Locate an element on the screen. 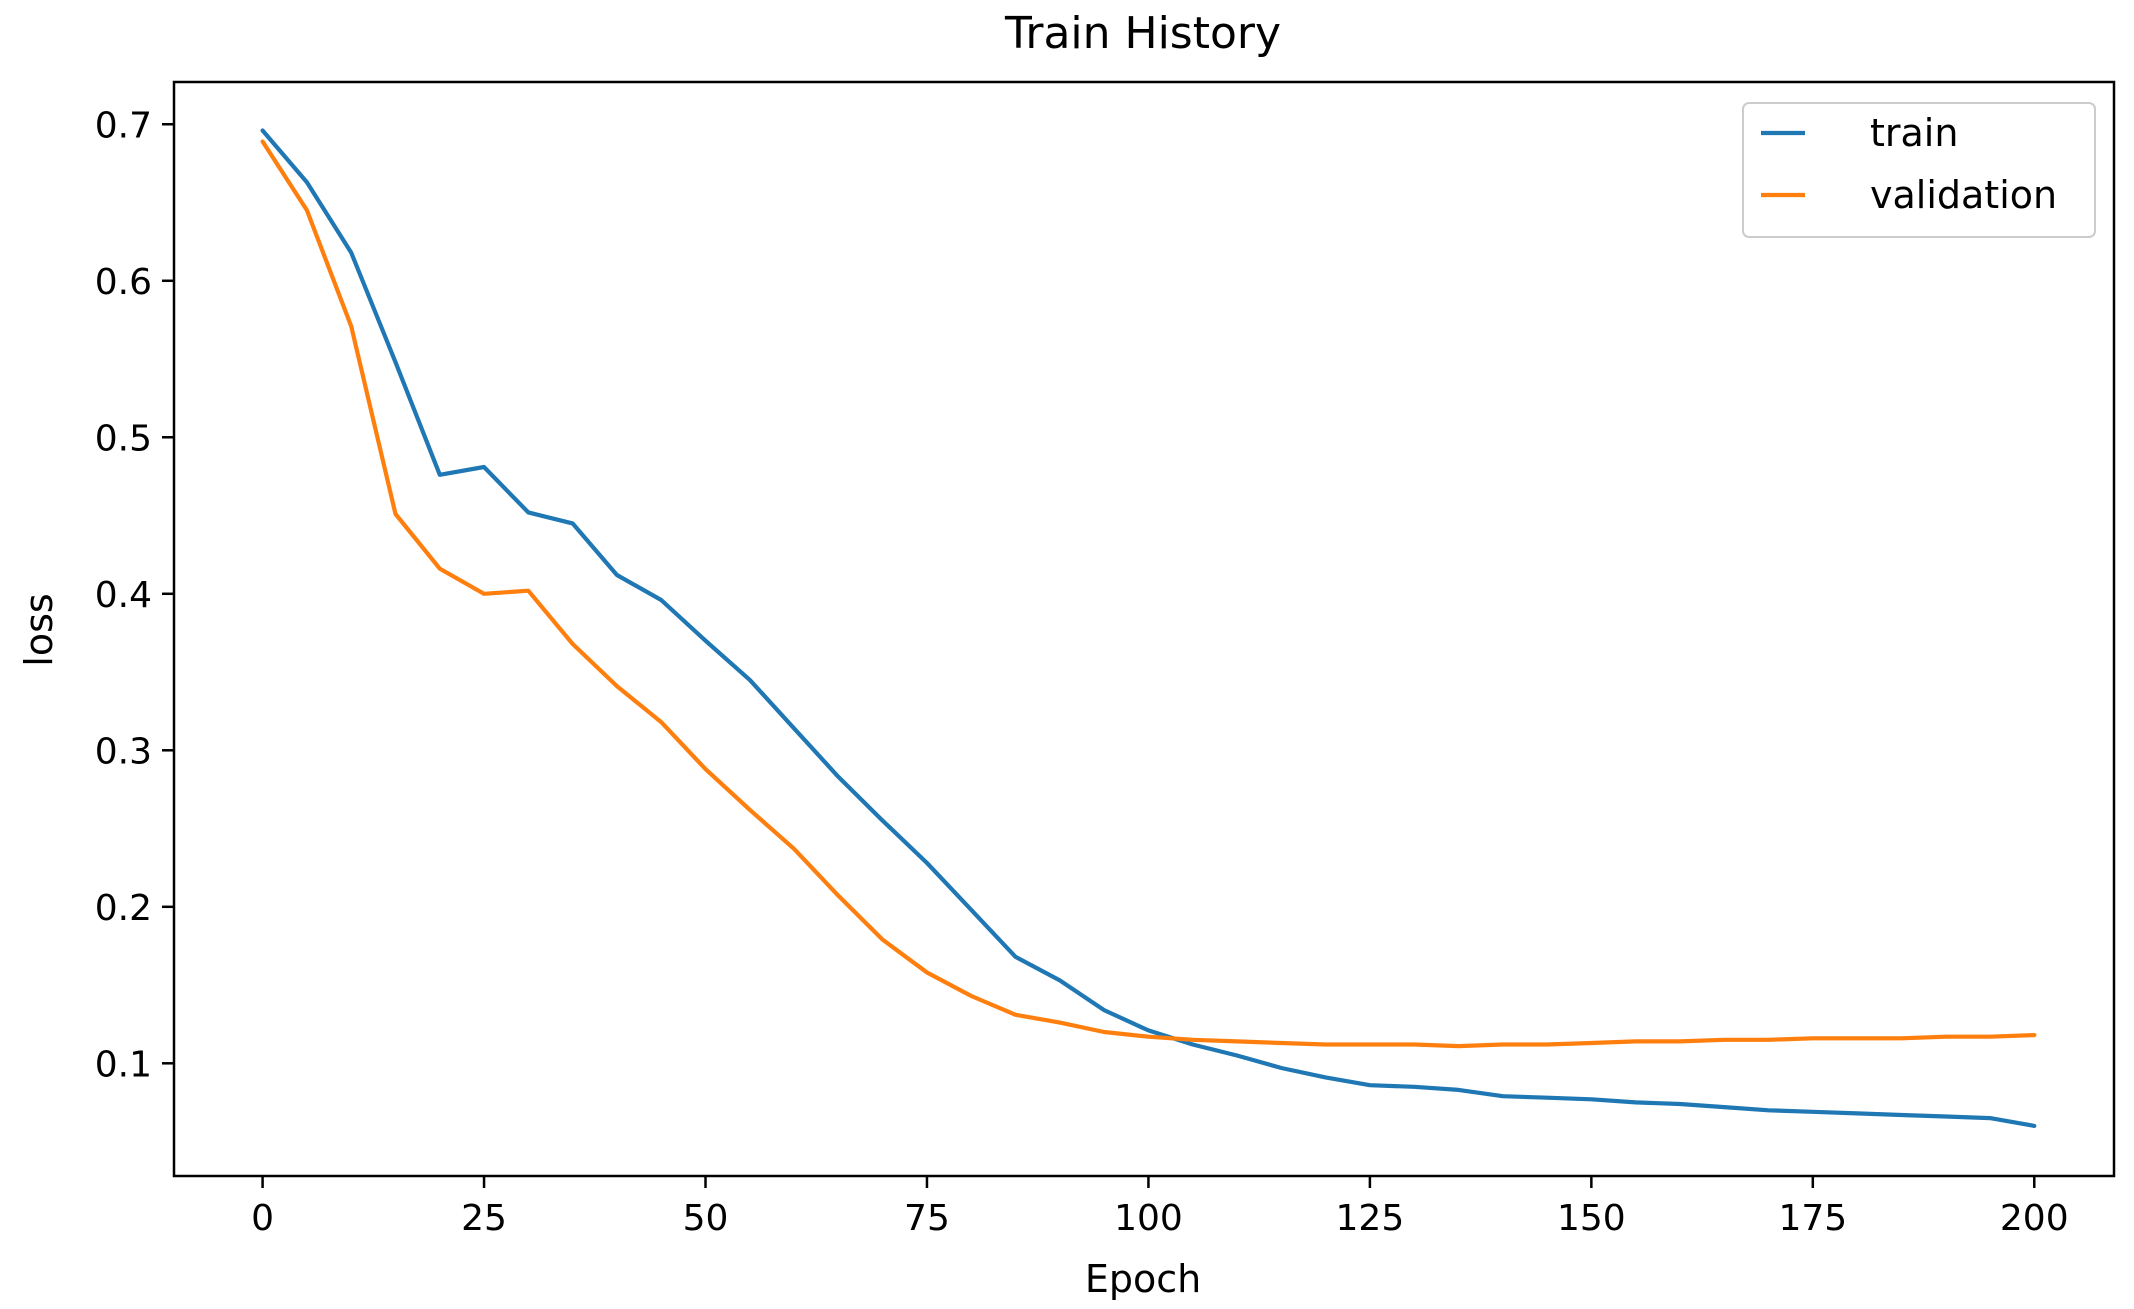 Image resolution: width=2134 pixels, height=1309 pixels. legend: train validation is located at coordinates (1919, 170).